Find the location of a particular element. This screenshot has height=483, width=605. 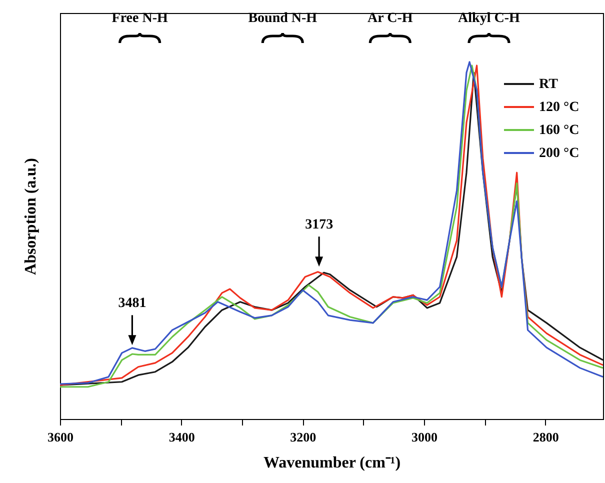

x-tick-label: 3000 is located at coordinates (425, 437).